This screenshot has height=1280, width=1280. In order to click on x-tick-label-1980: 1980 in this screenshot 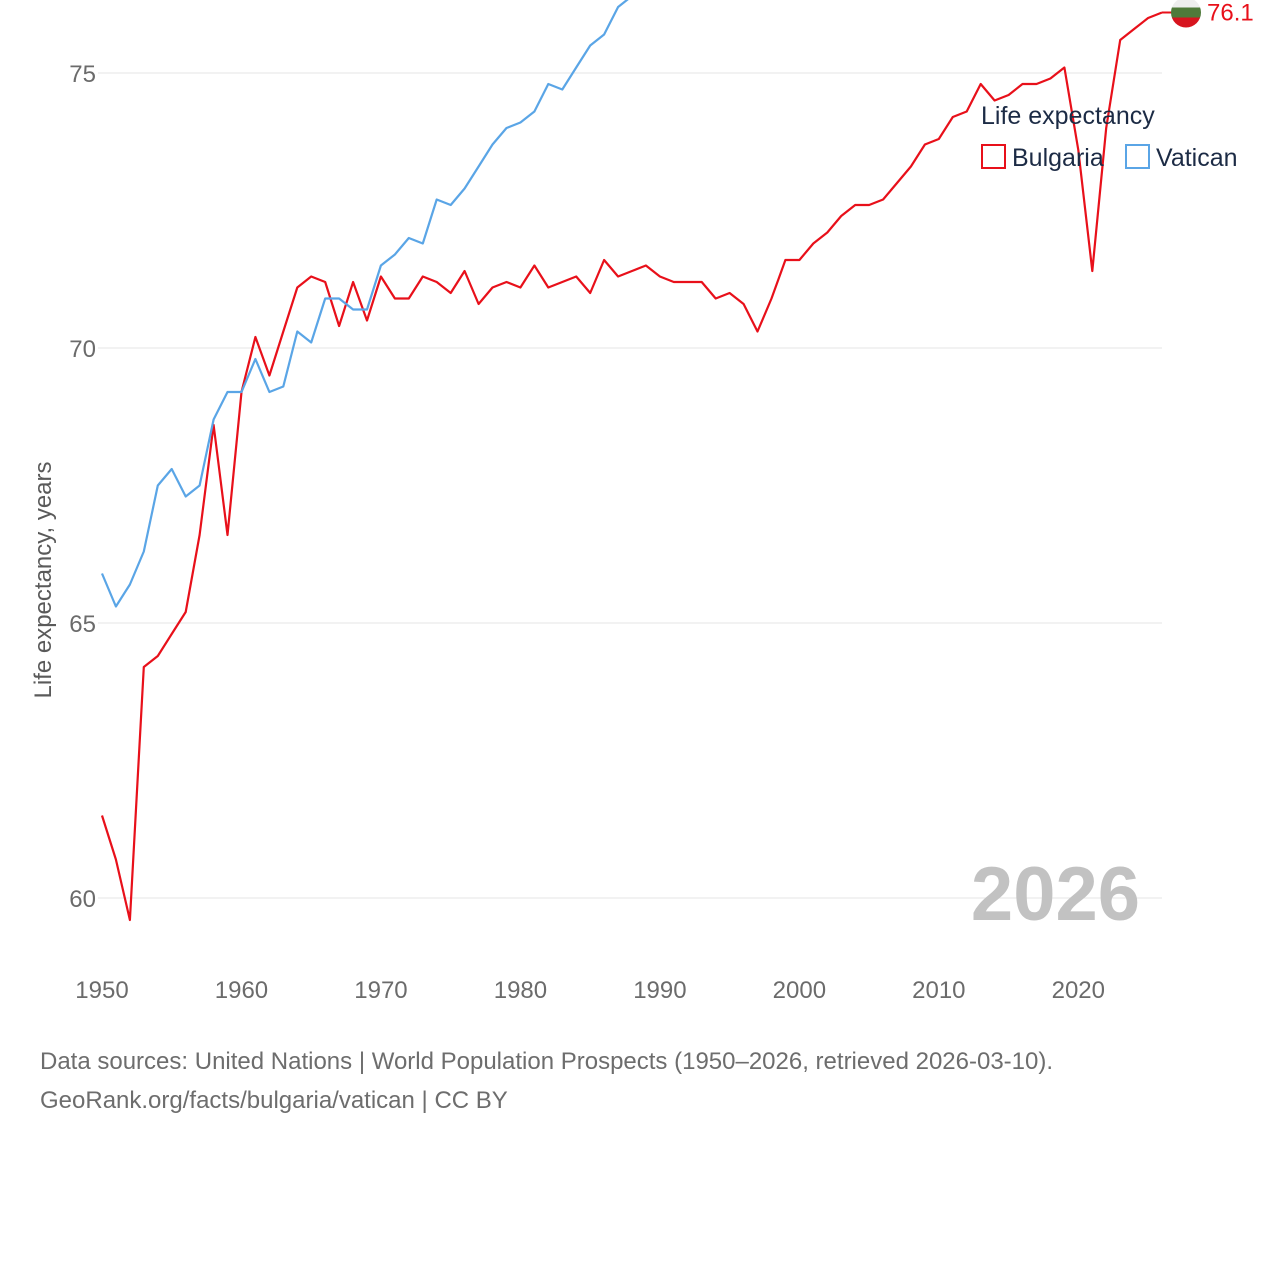, I will do `click(520, 990)`.